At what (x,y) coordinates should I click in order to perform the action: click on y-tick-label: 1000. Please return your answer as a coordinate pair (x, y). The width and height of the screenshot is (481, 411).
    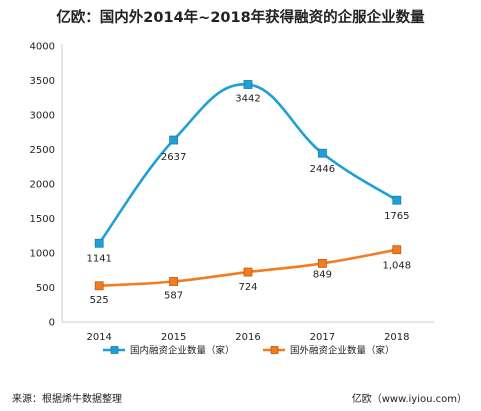
    Looking at the image, I should click on (42, 254).